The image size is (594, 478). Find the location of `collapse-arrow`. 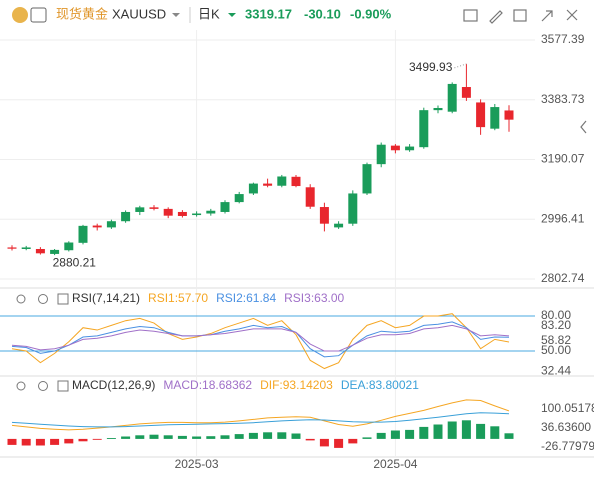

collapse-arrow is located at coordinates (583, 127).